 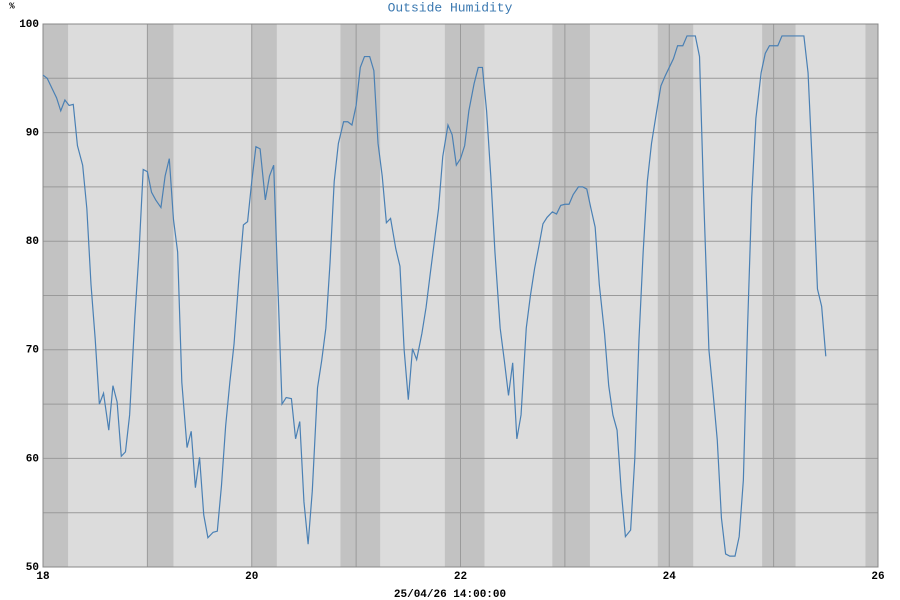 What do you see at coordinates (32, 134) in the screenshot?
I see `y-tick-label: 90` at bounding box center [32, 134].